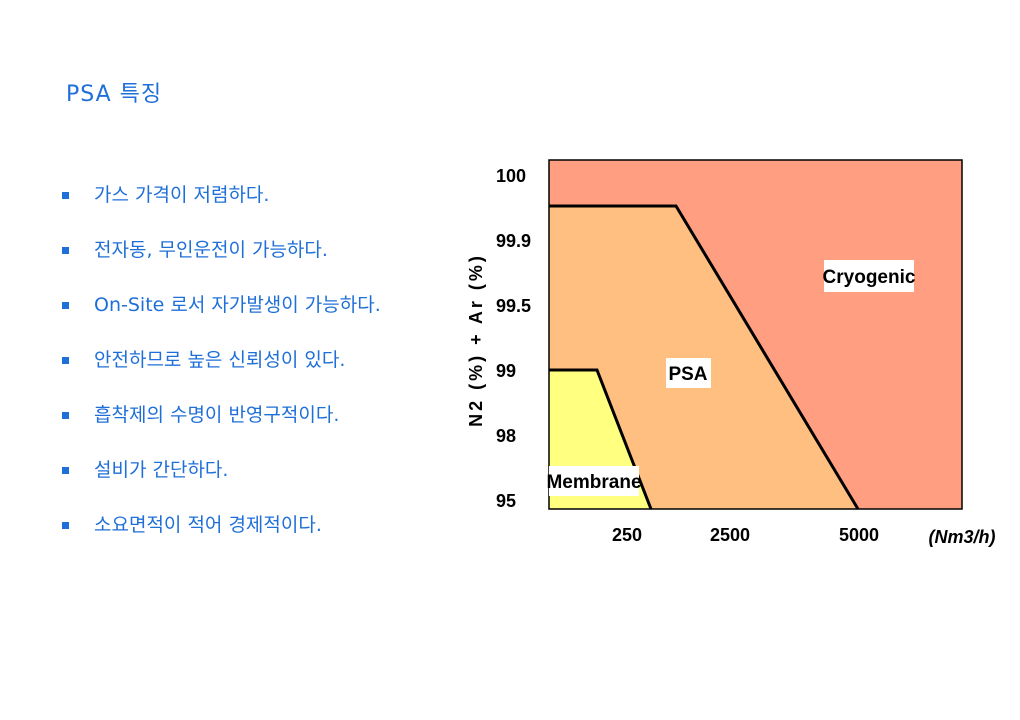 Image resolution: width=1020 pixels, height=720 pixels. Describe the element at coordinates (859, 535) in the screenshot. I see `x-tick-label: 5000` at that location.